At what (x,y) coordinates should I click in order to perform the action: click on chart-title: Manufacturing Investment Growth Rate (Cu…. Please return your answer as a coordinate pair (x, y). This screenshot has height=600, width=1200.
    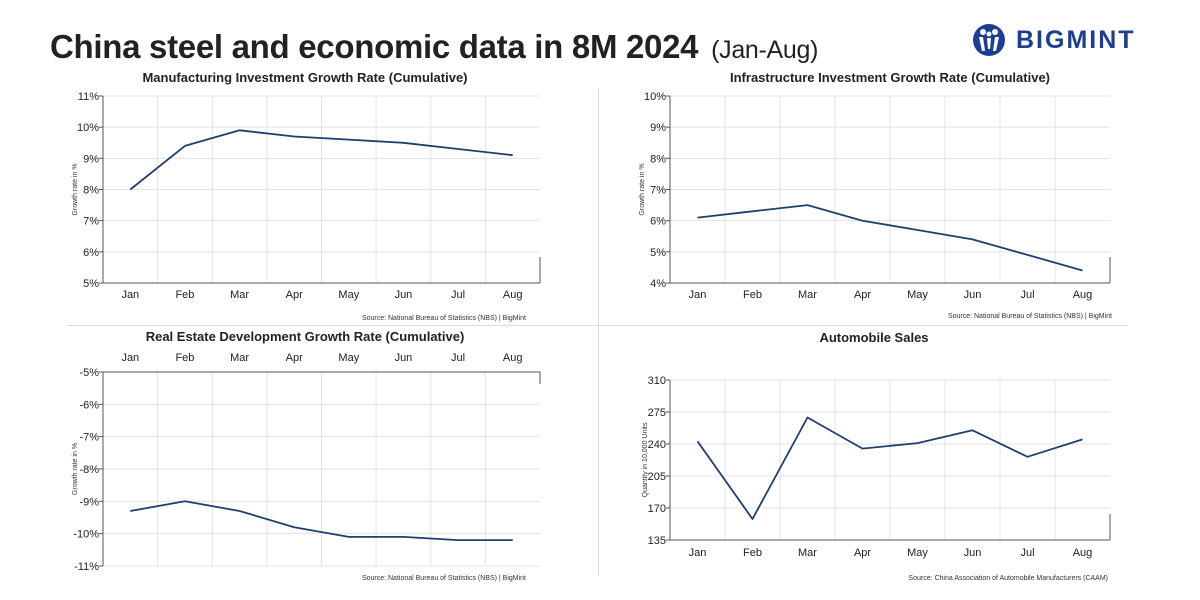
    Looking at the image, I should click on (304, 77).